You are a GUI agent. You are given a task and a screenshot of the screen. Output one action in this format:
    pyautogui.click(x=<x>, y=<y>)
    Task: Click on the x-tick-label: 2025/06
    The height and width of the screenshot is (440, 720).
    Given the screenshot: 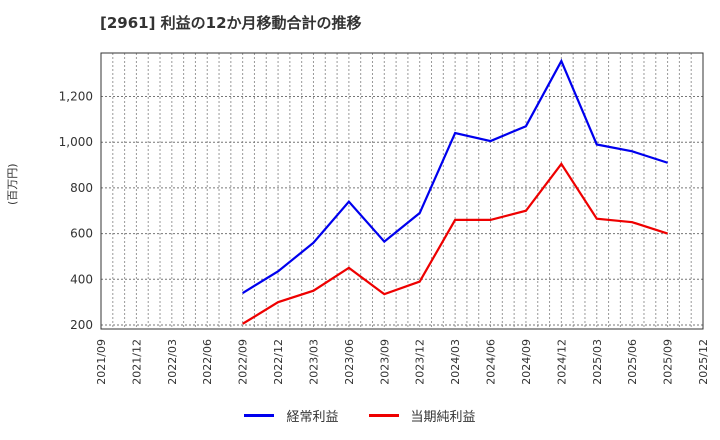 What is the action you would take?
    pyautogui.click(x=632, y=362)
    